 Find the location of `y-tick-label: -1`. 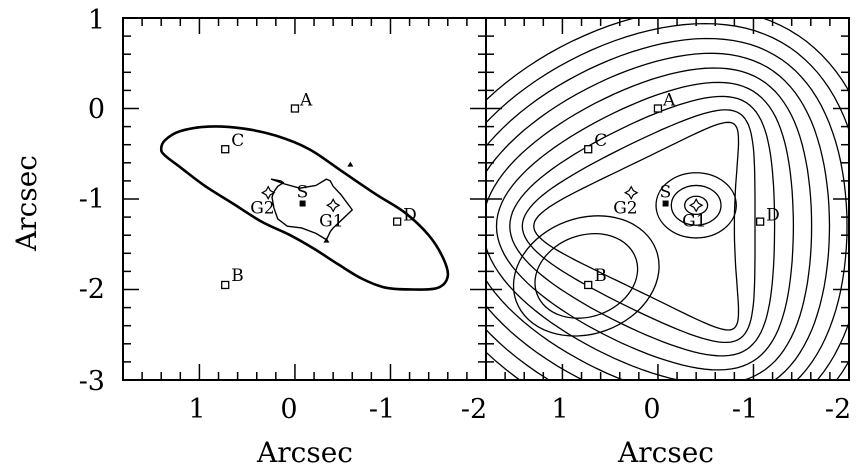

y-tick-label: -1 is located at coordinates (92, 199).